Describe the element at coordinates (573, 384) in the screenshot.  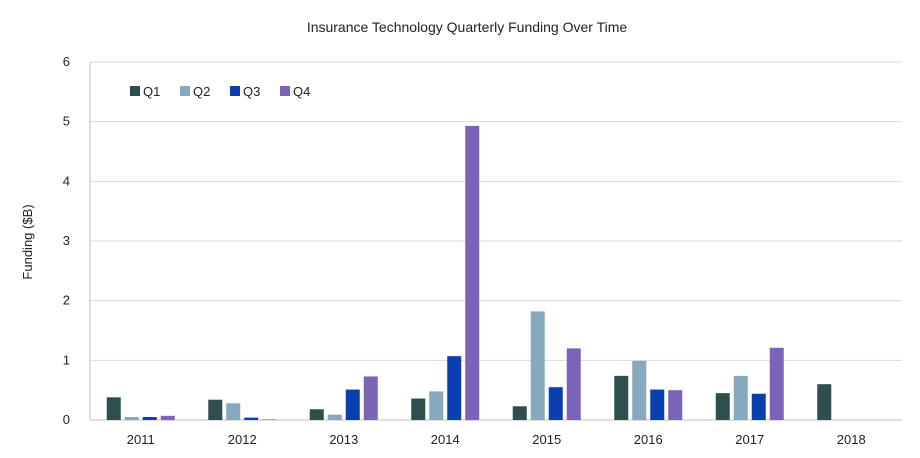
I see `bar-q4-2015` at that location.